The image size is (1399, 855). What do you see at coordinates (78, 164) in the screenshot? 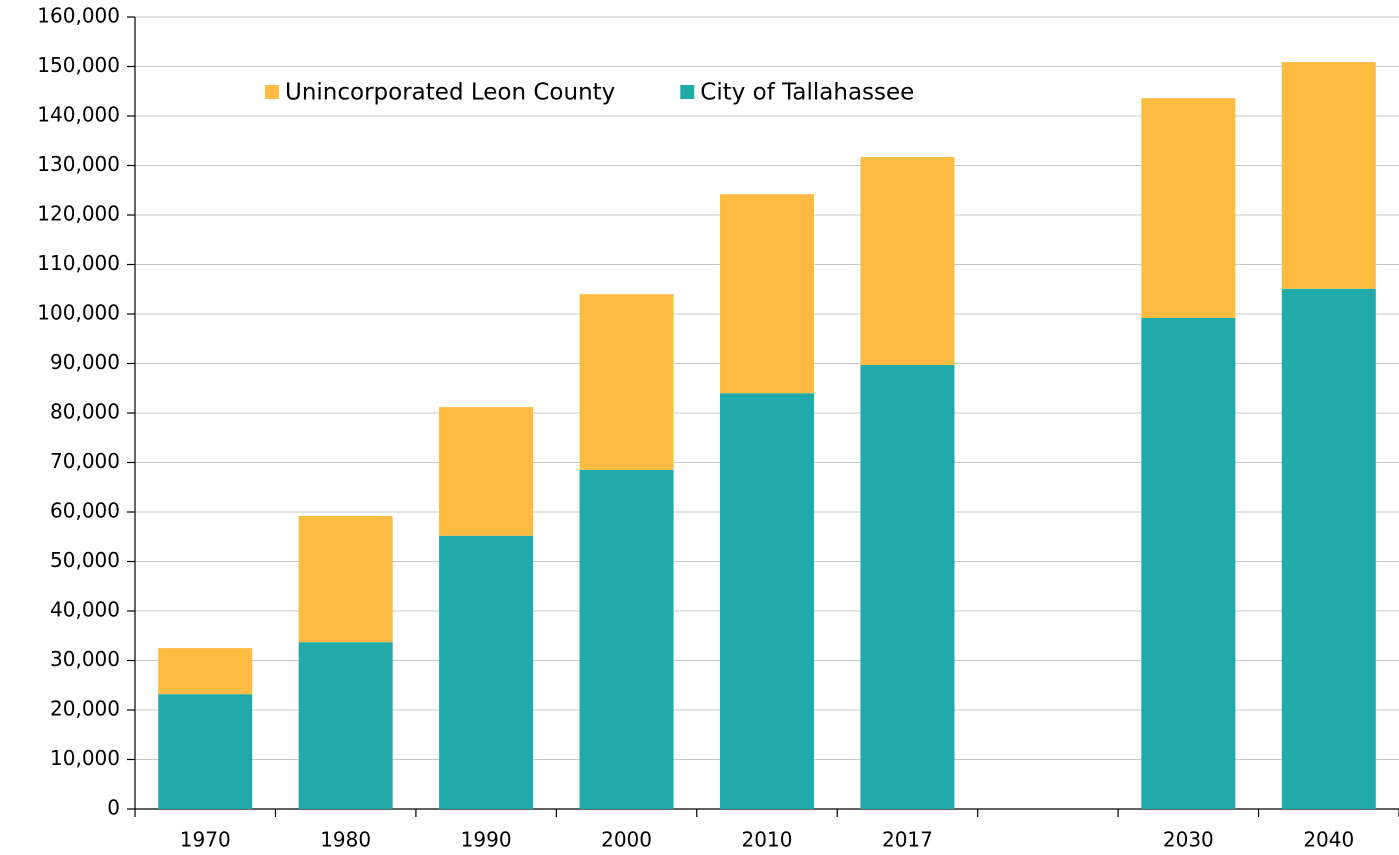
I see `y-tick-label: 130,000` at bounding box center [78, 164].